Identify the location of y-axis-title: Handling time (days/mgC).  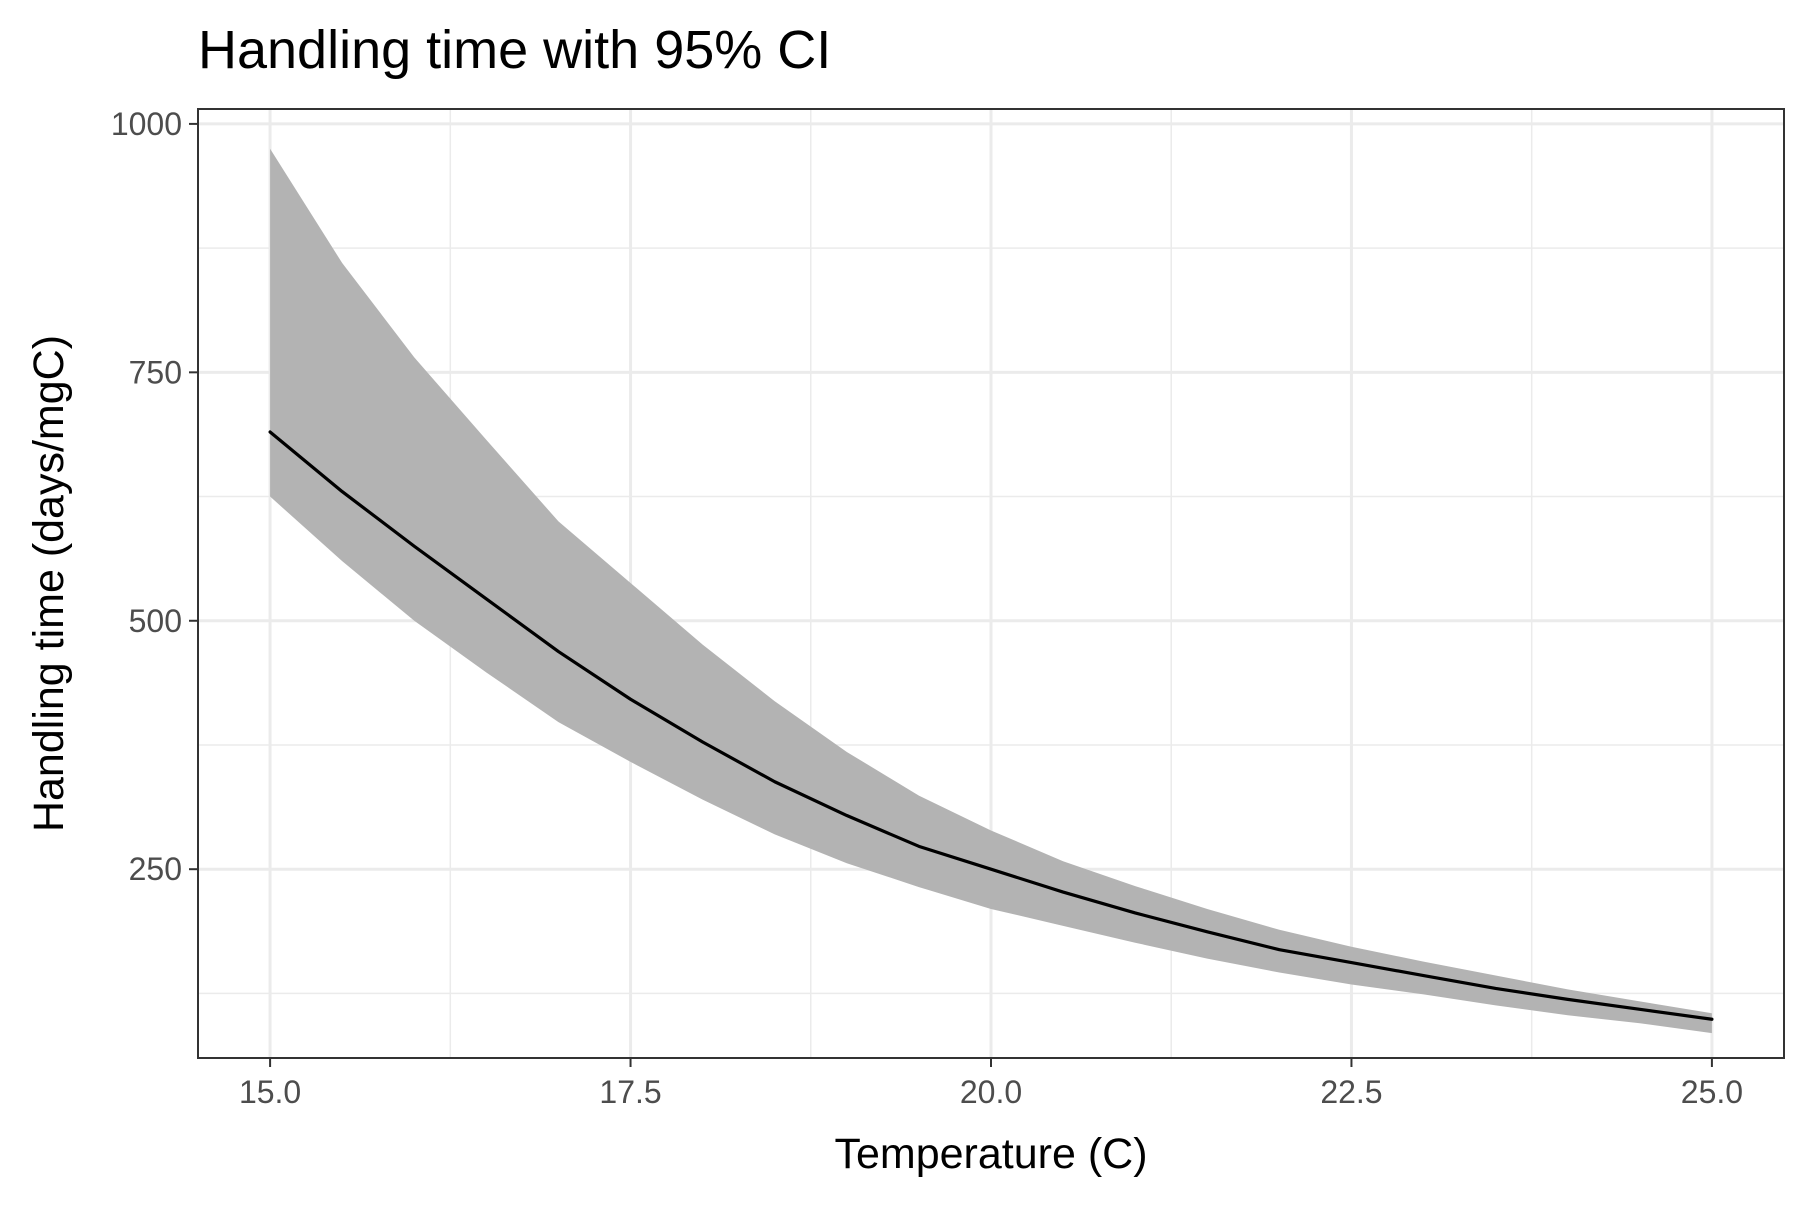
(49, 583).